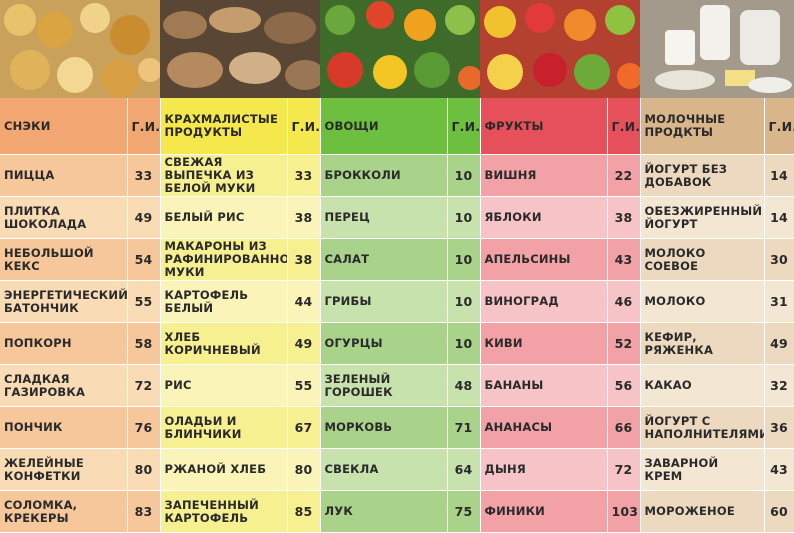 The width and height of the screenshot is (794, 533). I want to click on food-name: Рис, so click(224, 385).